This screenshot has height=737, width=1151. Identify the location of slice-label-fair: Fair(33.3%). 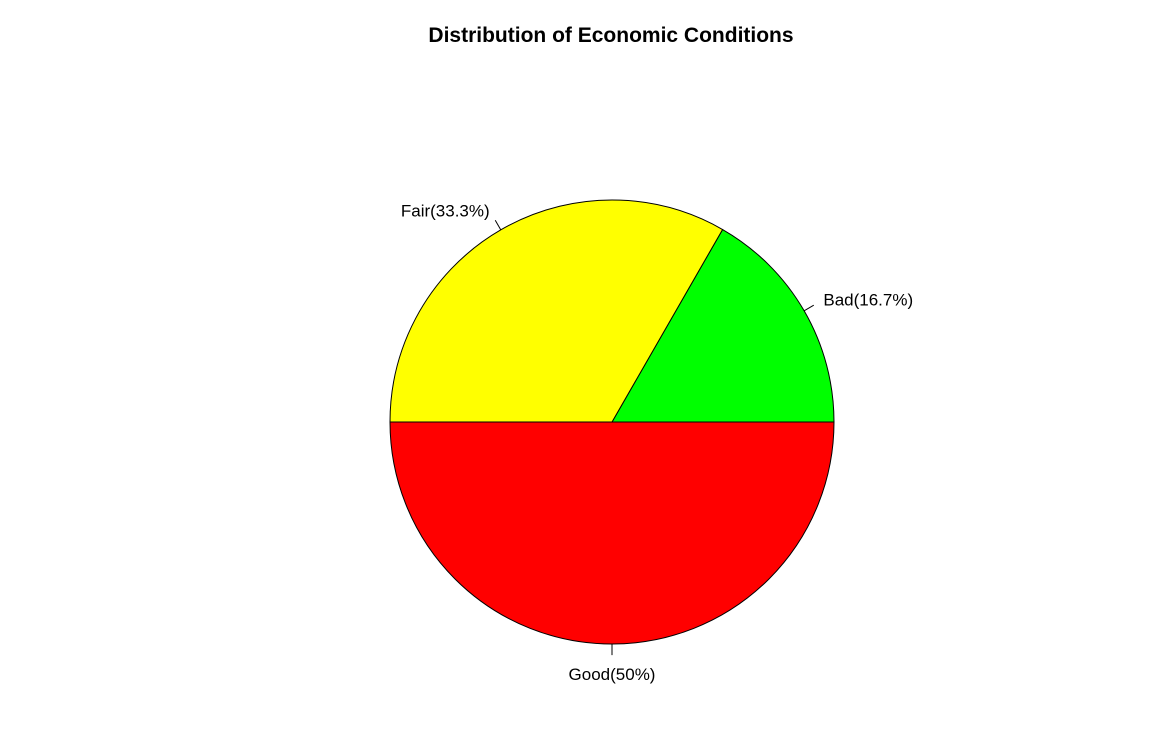
(445, 211).